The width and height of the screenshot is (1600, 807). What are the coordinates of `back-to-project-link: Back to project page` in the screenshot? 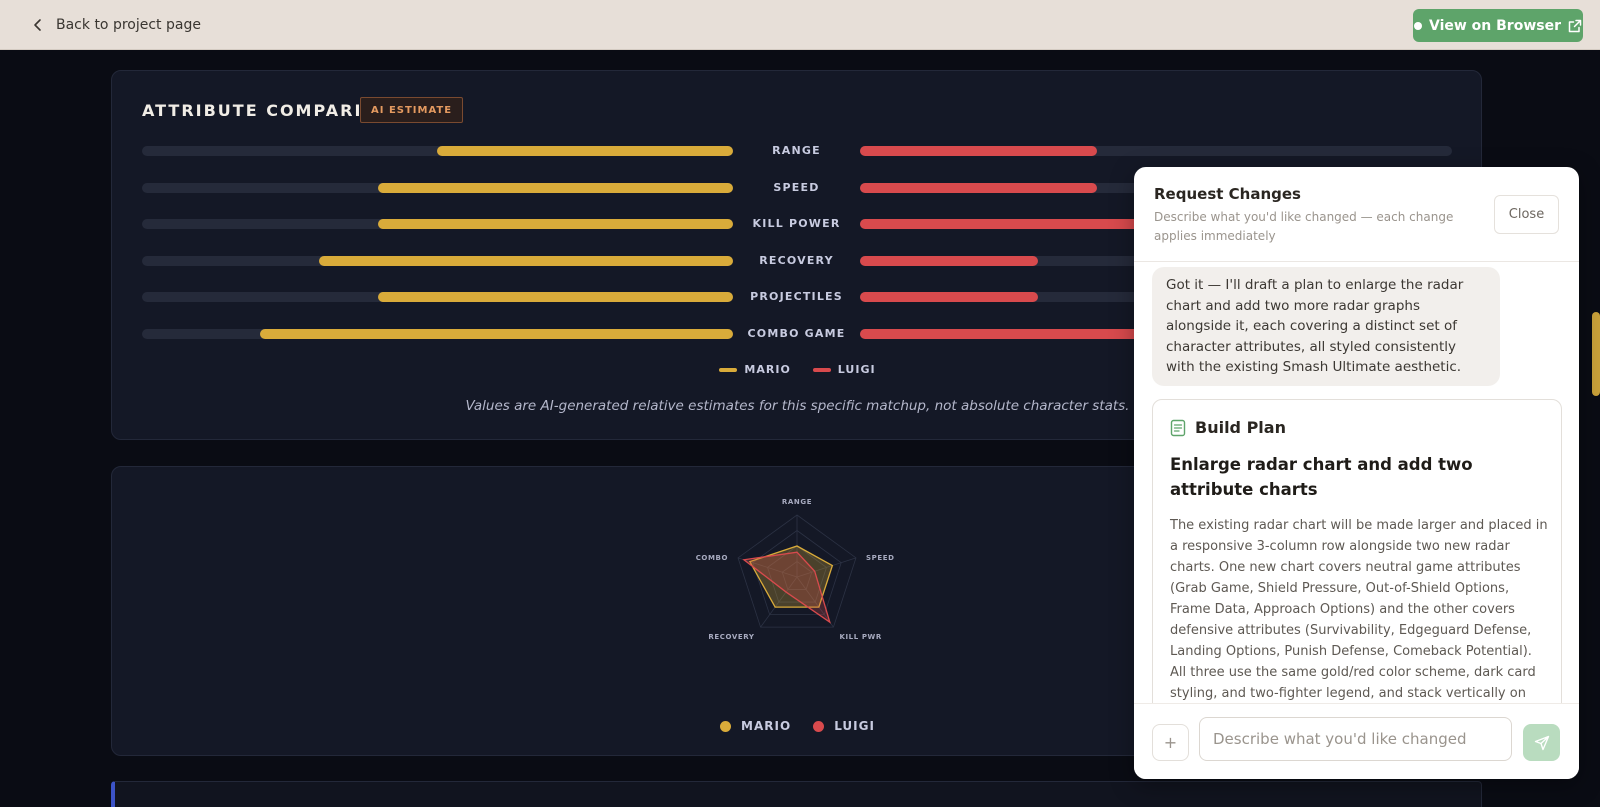 It's located at (115, 25).